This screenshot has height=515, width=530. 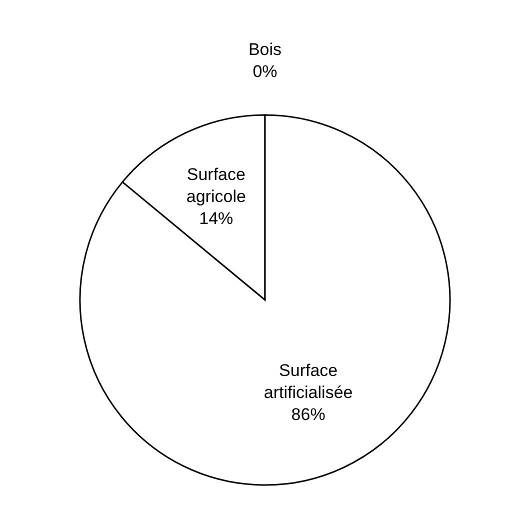 What do you see at coordinates (308, 381) in the screenshot?
I see `slice-label: Surface artificialisée` at bounding box center [308, 381].